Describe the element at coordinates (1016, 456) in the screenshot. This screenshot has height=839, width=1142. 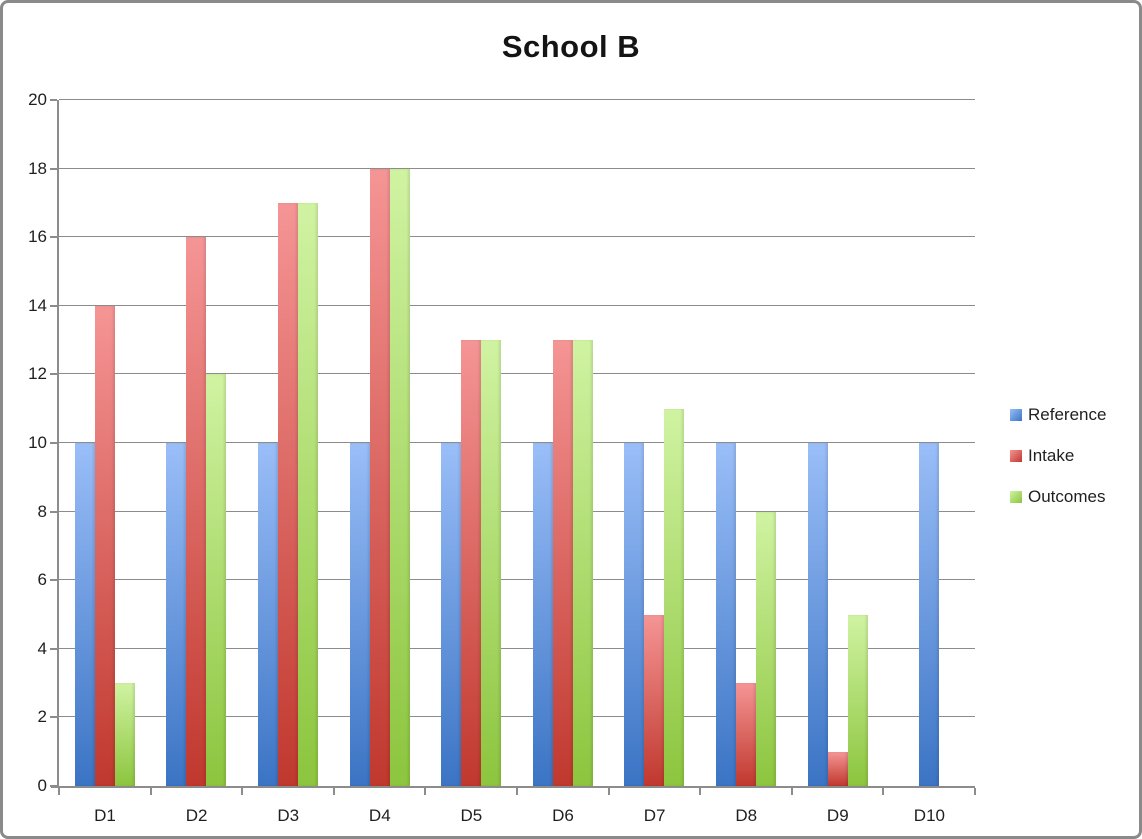
I see `intake-legend-marker-icon` at that location.